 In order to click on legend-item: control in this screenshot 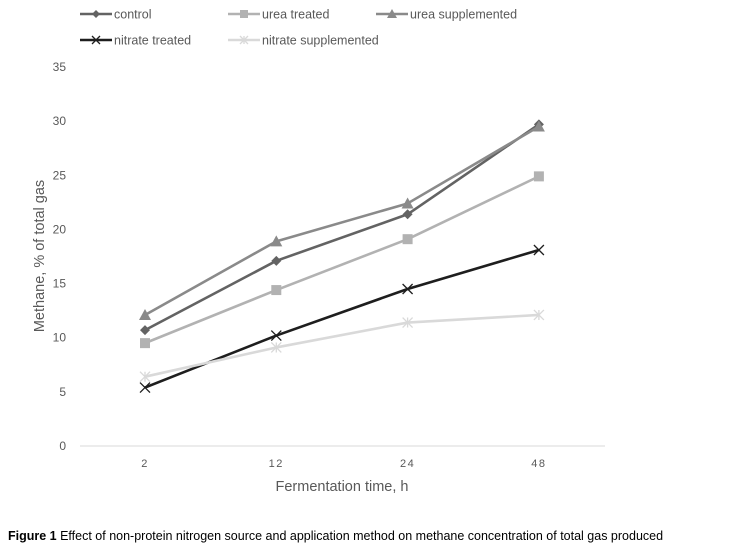, I will do `click(116, 15)`.